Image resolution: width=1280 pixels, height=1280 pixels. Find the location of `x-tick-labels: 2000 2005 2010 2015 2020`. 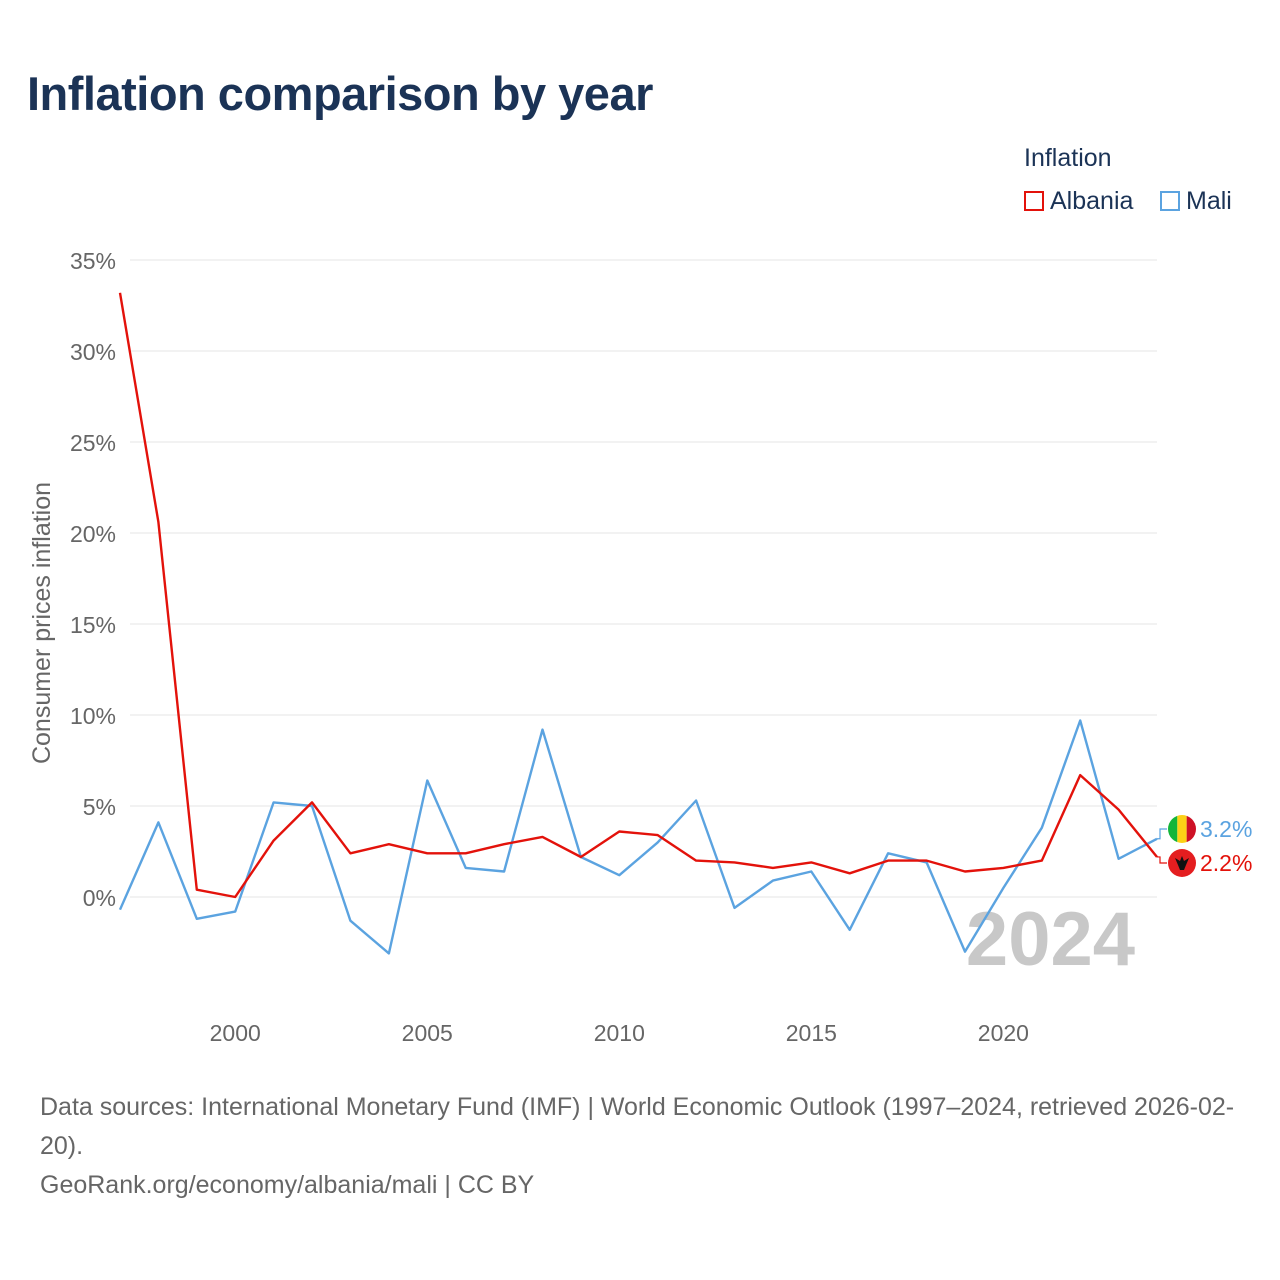

x-tick-labels: 2000 2005 2010 2015 2020 is located at coordinates (619, 1033).